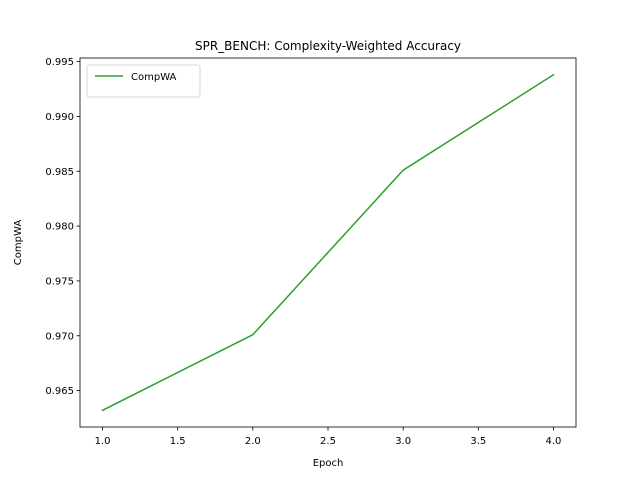 The image size is (640, 480). I want to click on y-axis-label: CompWA, so click(18, 243).